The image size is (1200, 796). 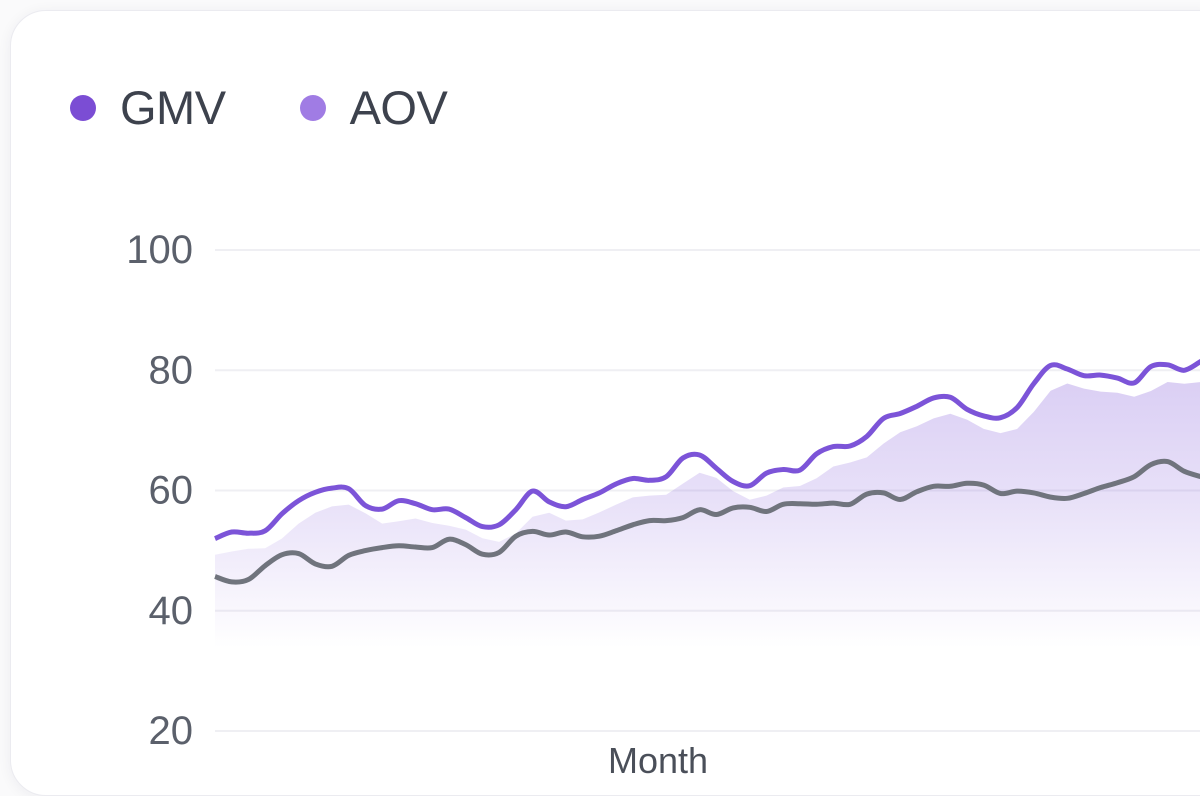 I want to click on y-tick-label-80: 80, so click(x=171, y=370).